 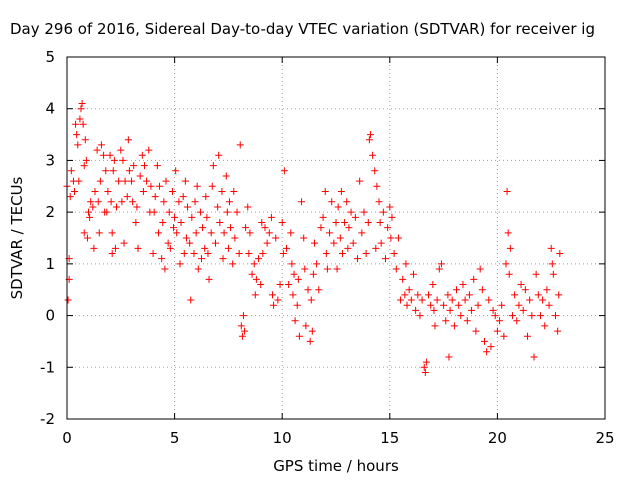 What do you see at coordinates (47, 419) in the screenshot?
I see `y-tick-label: -2` at bounding box center [47, 419].